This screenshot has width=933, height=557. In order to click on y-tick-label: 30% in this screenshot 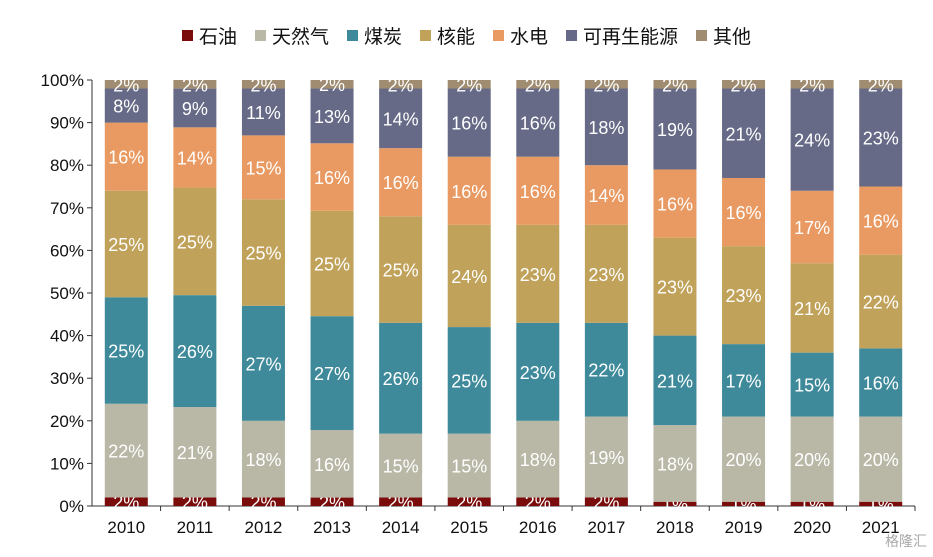, I will do `click(67, 378)`.